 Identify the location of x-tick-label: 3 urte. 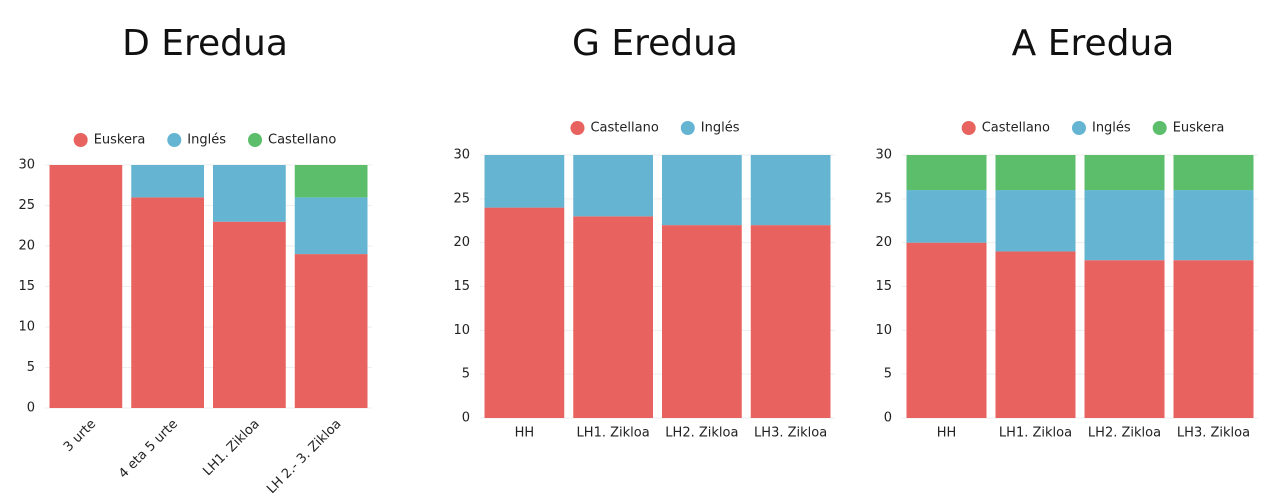
(80, 436).